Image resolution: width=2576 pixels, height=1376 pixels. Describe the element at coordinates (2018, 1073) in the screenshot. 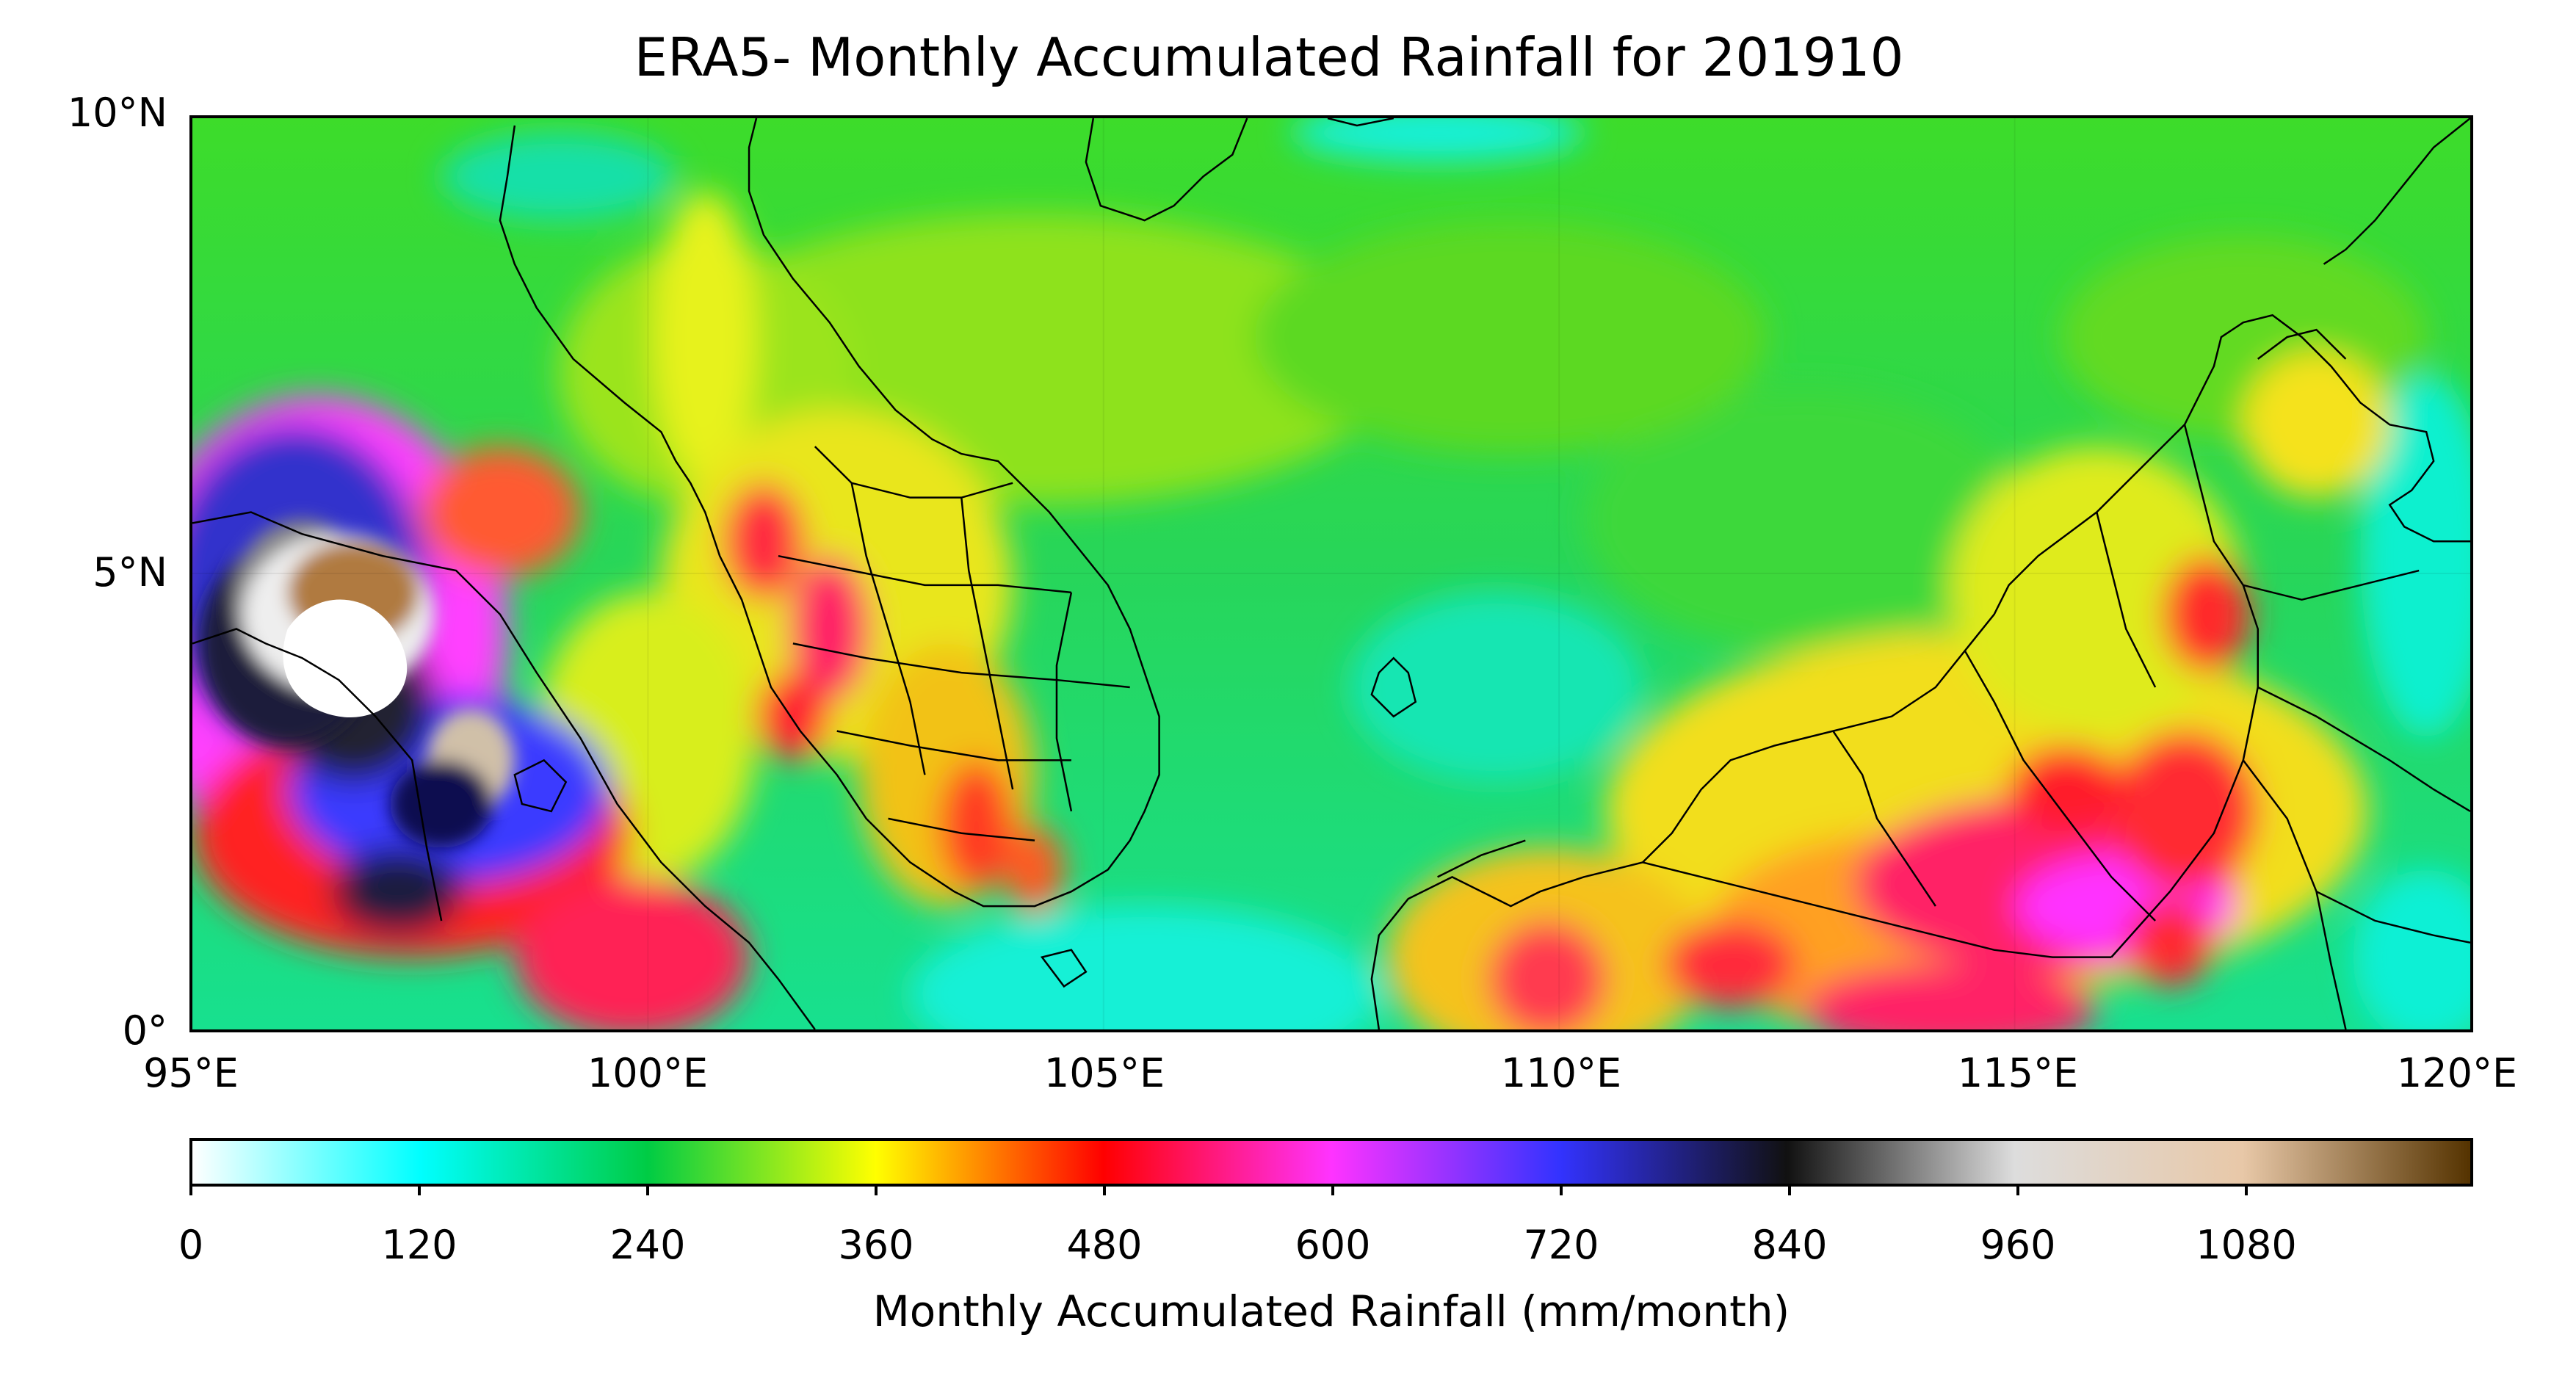

I see `lon-tick-label: 115°E` at that location.